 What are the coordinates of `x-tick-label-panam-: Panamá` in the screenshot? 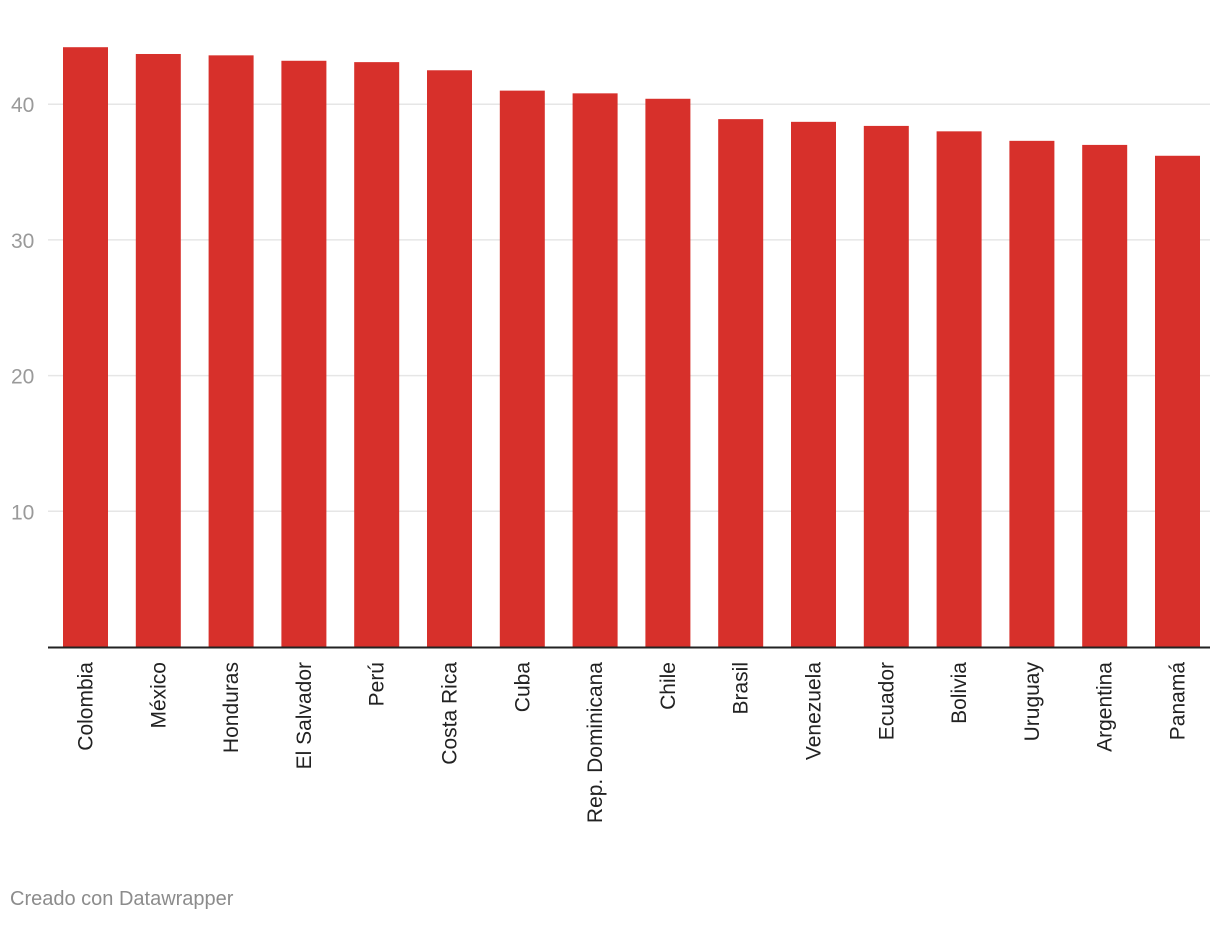 It's located at (1178, 701).